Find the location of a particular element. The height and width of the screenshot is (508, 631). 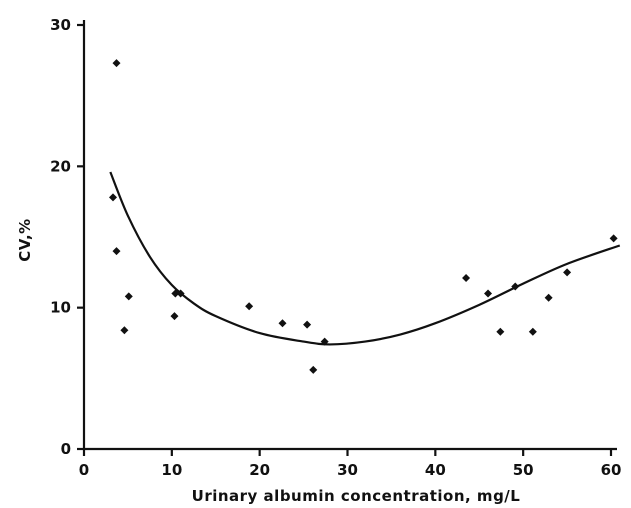

x-tick-label: 20 is located at coordinates (259, 470).